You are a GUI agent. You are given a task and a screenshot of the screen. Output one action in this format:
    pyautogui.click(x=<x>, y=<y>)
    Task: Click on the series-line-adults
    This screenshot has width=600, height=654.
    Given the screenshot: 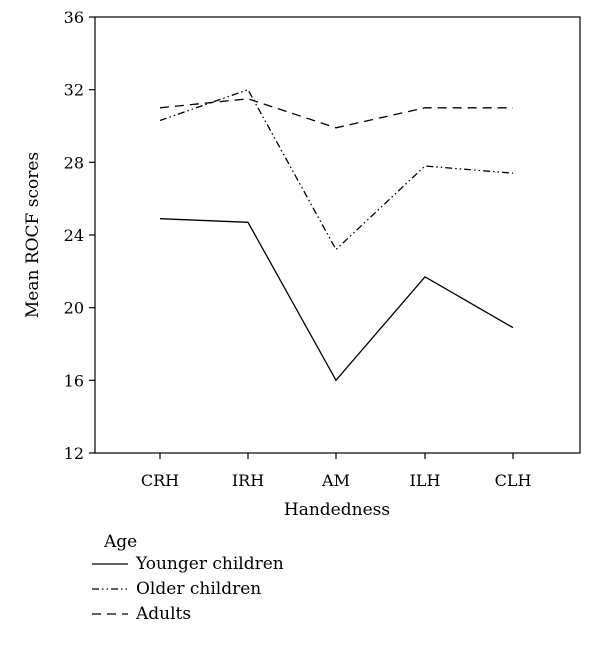 What is the action you would take?
    pyautogui.click(x=336, y=113)
    